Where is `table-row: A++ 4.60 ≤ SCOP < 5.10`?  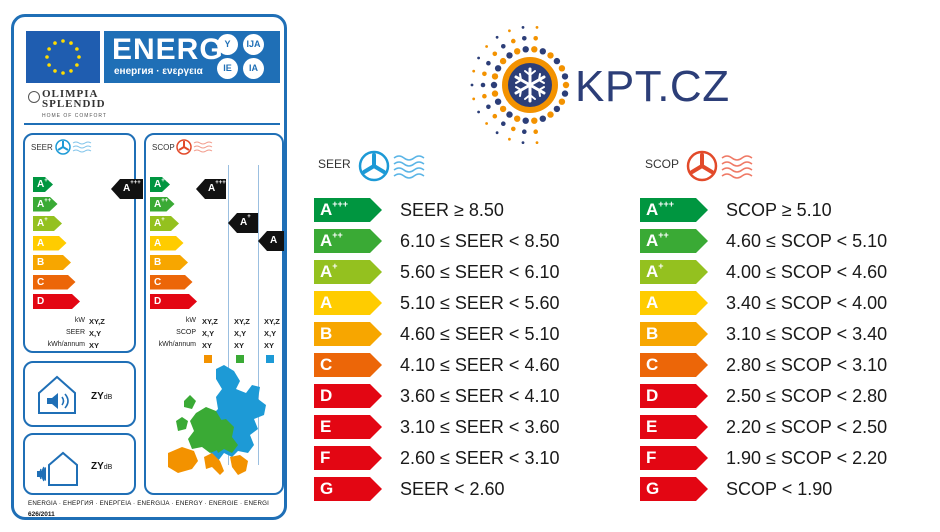
table-row: A++ 4.60 ≤ SCOP < 5.10 is located at coordinates (780, 241).